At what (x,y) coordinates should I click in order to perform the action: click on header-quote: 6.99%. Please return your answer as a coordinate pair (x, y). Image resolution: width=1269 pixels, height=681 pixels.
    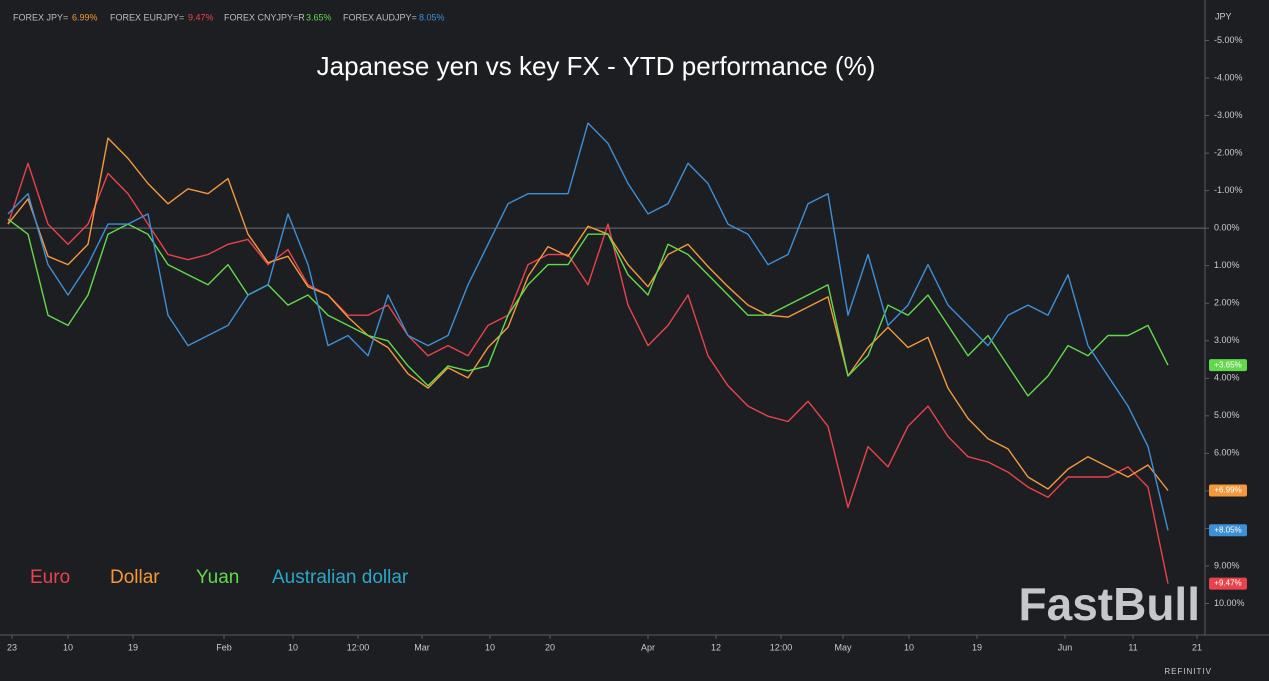
    Looking at the image, I should click on (85, 17).